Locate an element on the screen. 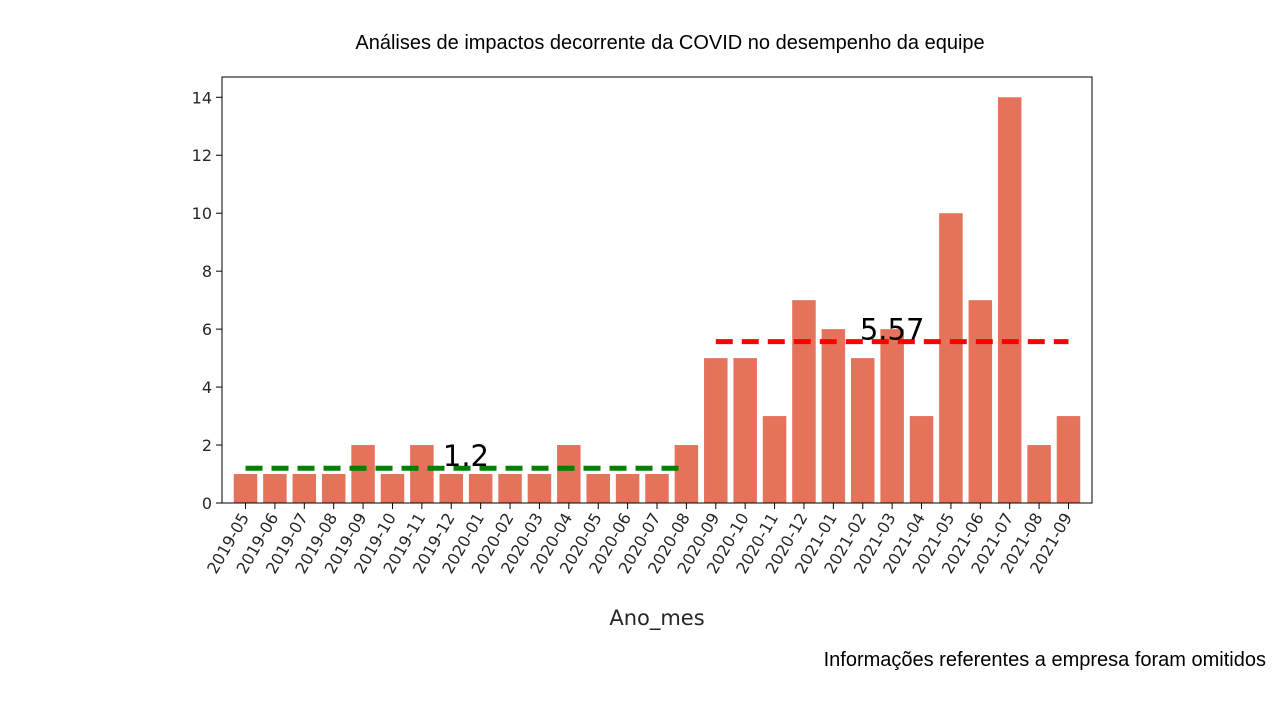  y-tick-label: 8 is located at coordinates (207, 271).